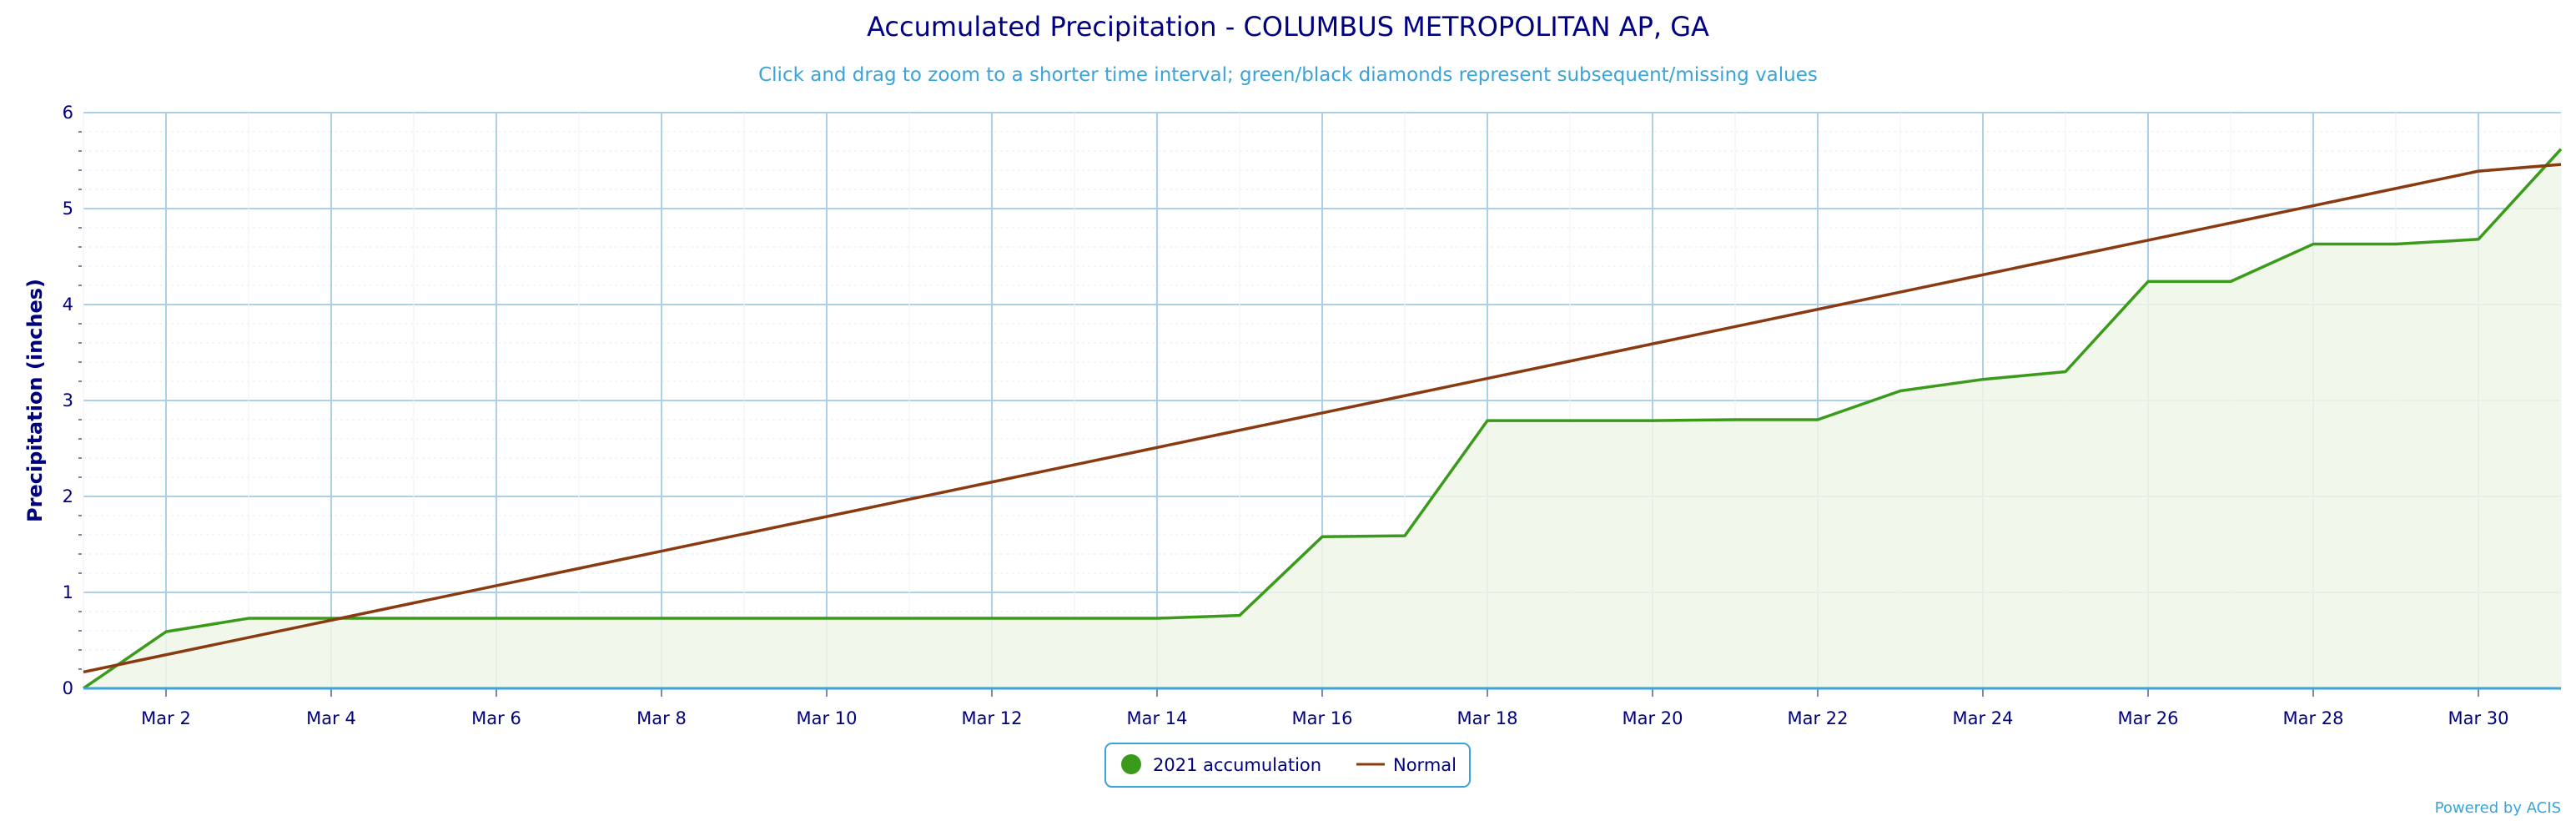 This screenshot has width=2576, height=821. I want to click on y-tick-label: 1, so click(68, 592).